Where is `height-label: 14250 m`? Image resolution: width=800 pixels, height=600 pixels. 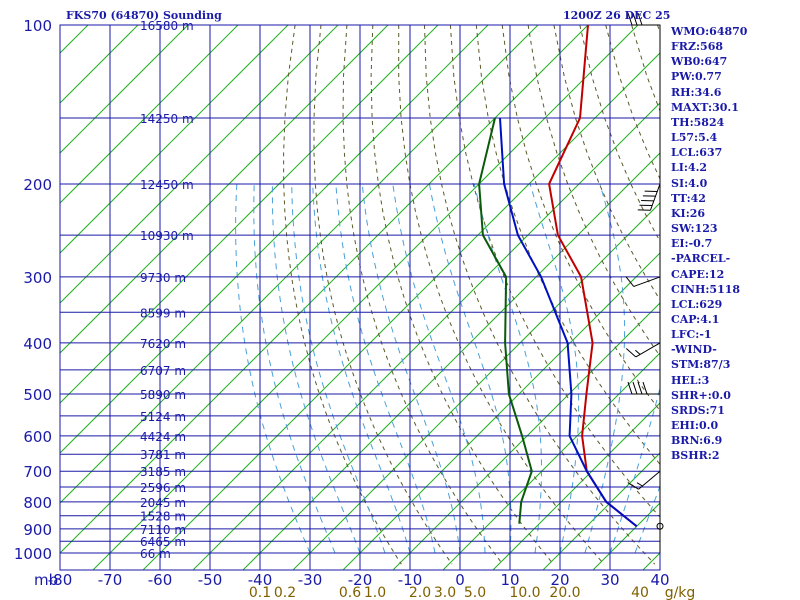
height-label: 14250 m is located at coordinates (167, 119).